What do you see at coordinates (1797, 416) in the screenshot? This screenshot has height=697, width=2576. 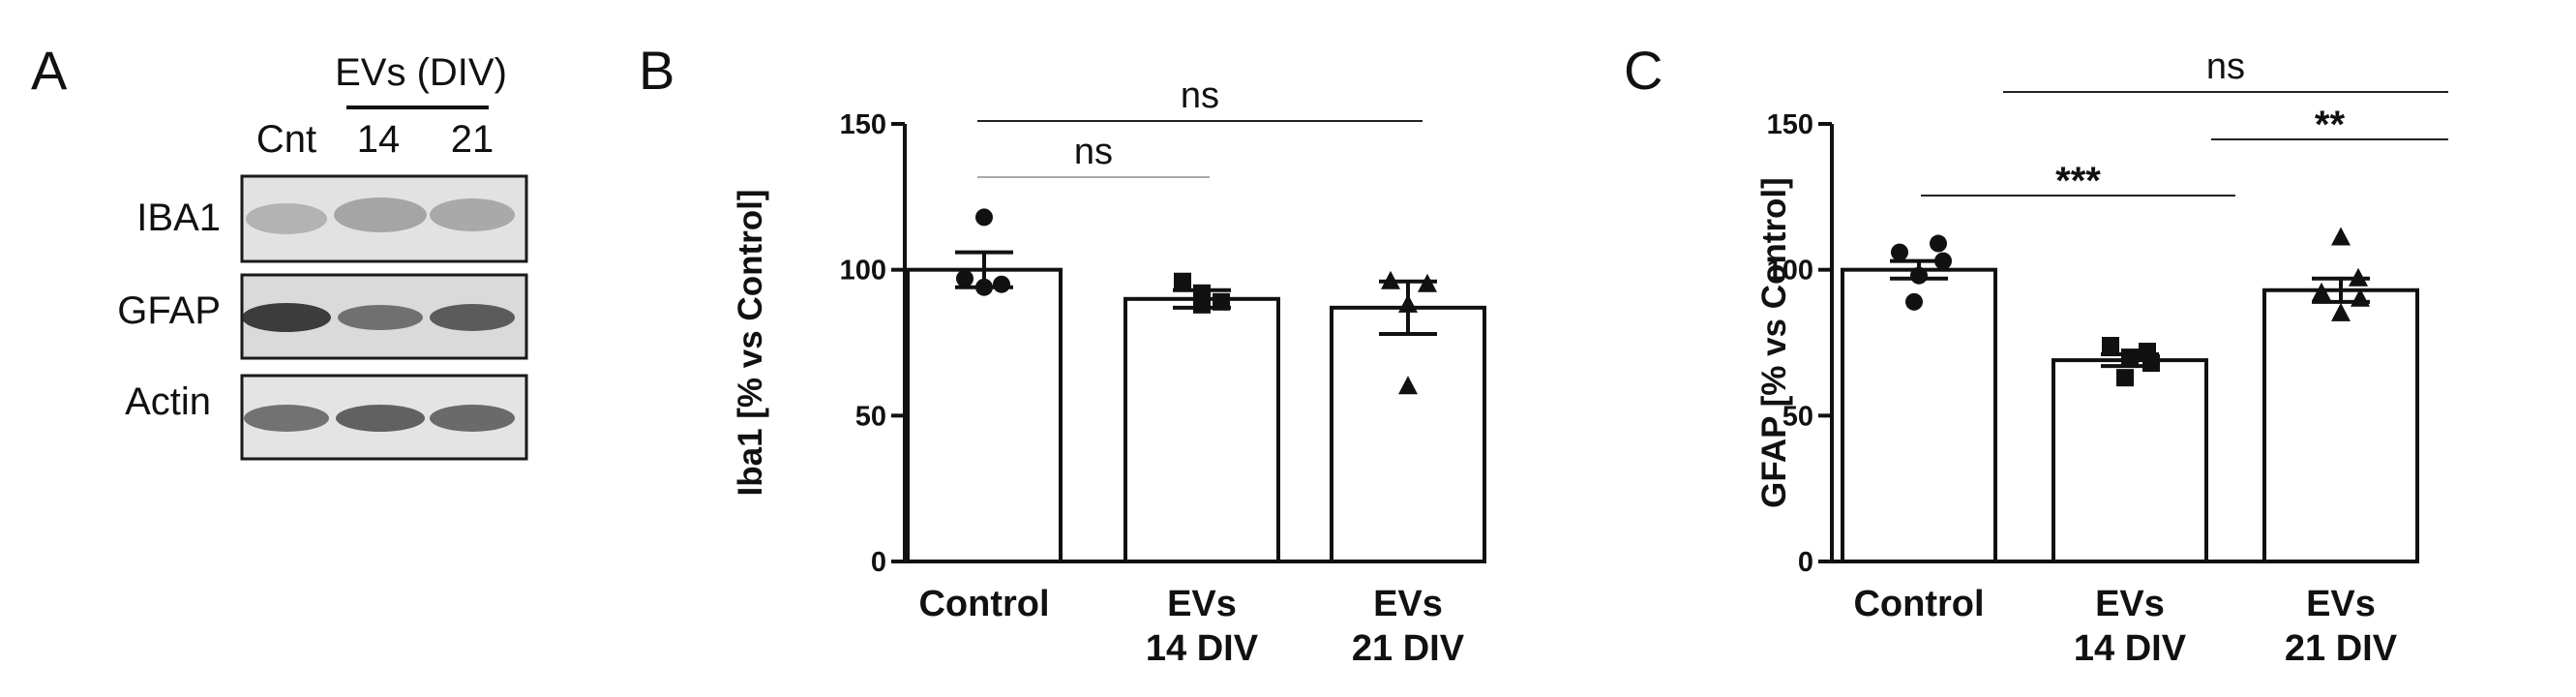 I see `panel-c-y-tick-label: 50` at bounding box center [1797, 416].